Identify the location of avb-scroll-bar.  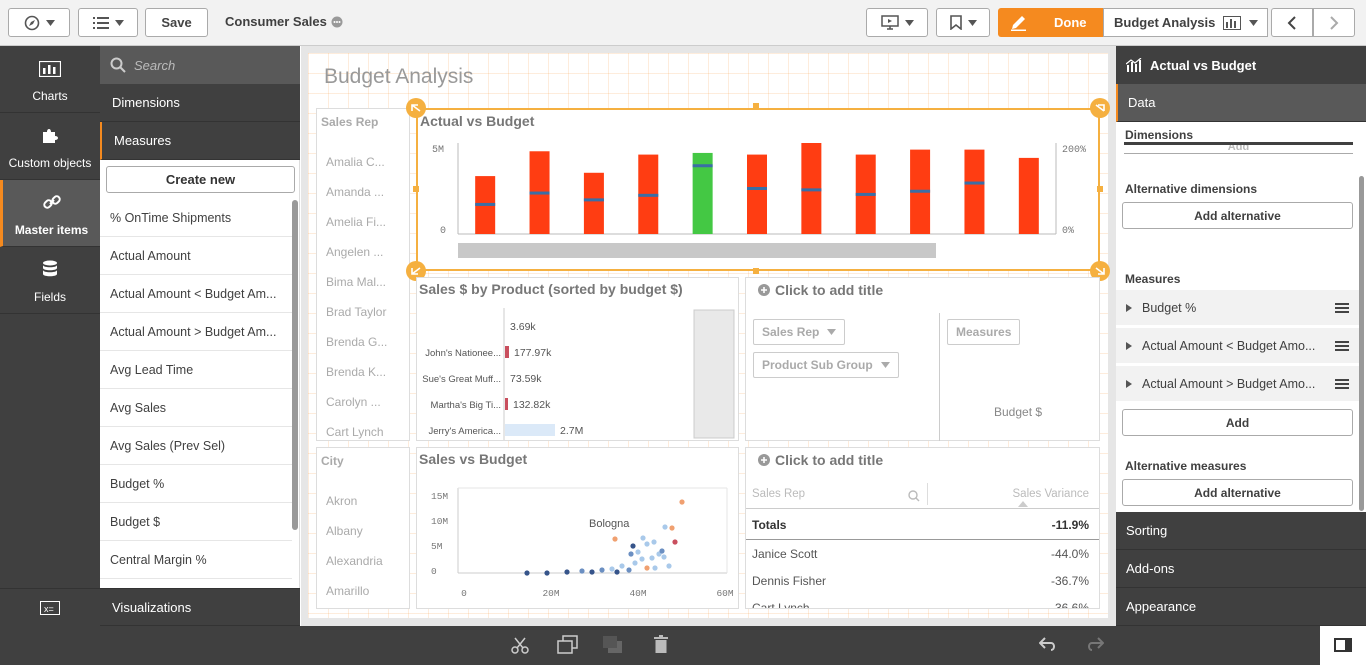
(697, 250).